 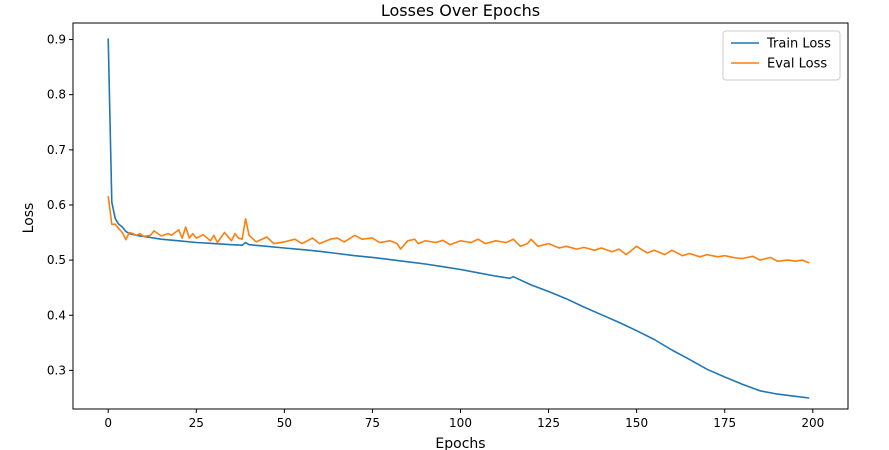 I want to click on y-axis-label: Loss, so click(x=29, y=218).